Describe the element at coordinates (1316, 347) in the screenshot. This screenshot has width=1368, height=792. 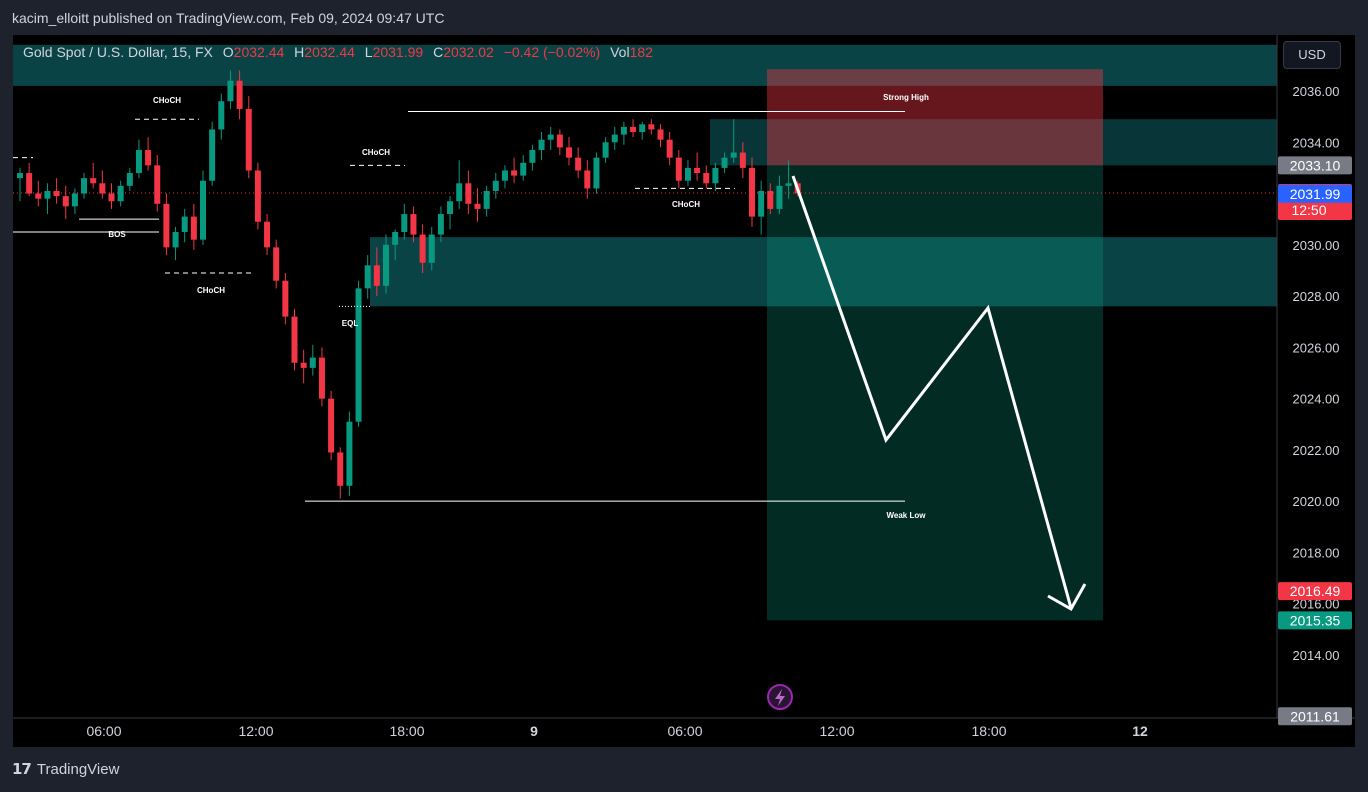
I see `y-tick-label: 2026.00` at that location.